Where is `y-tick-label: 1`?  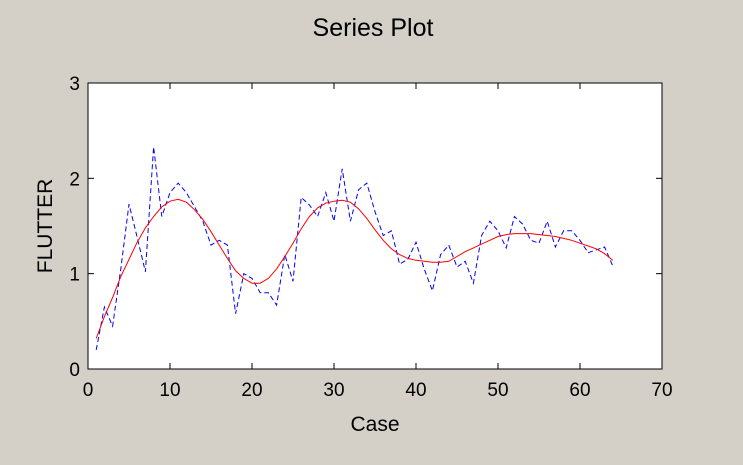 y-tick-label: 1 is located at coordinates (74, 275).